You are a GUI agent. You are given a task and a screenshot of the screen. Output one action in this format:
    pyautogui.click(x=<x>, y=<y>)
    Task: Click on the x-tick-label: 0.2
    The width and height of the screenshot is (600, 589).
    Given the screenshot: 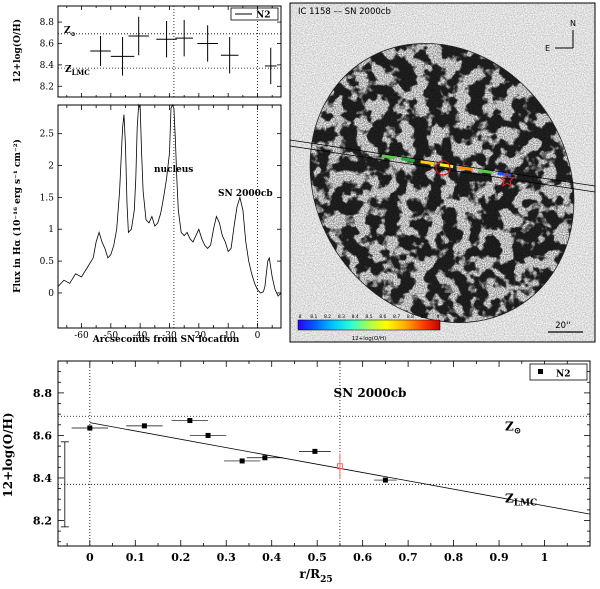 What is the action you would take?
    pyautogui.click(x=180, y=557)
    